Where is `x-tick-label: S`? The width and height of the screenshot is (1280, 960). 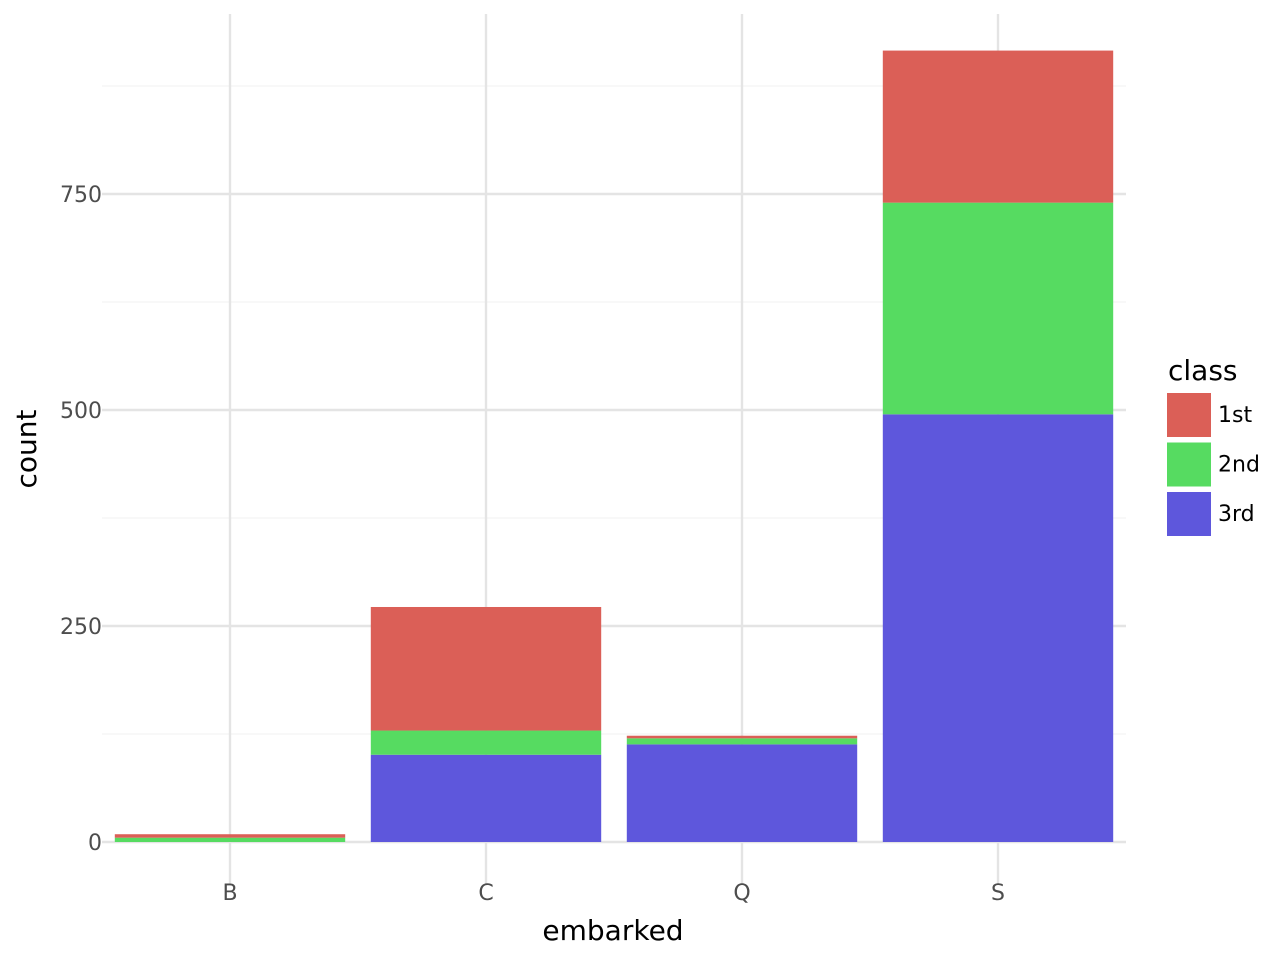
x-tick-label: S is located at coordinates (998, 893).